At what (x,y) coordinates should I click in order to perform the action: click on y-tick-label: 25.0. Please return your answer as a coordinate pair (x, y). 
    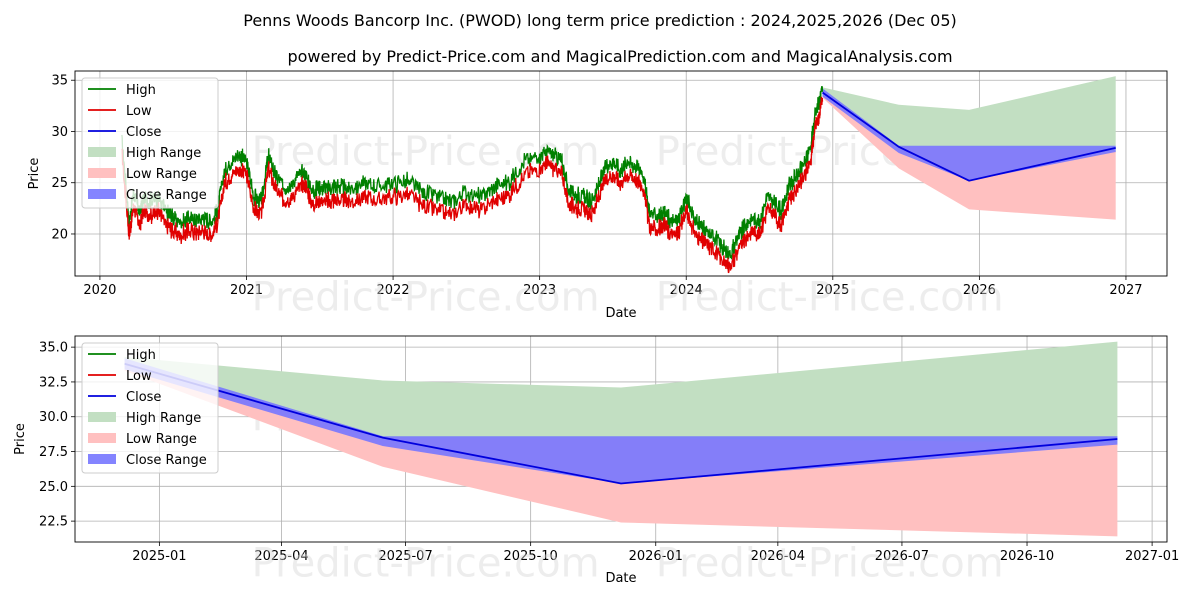
    Looking at the image, I should click on (53, 487).